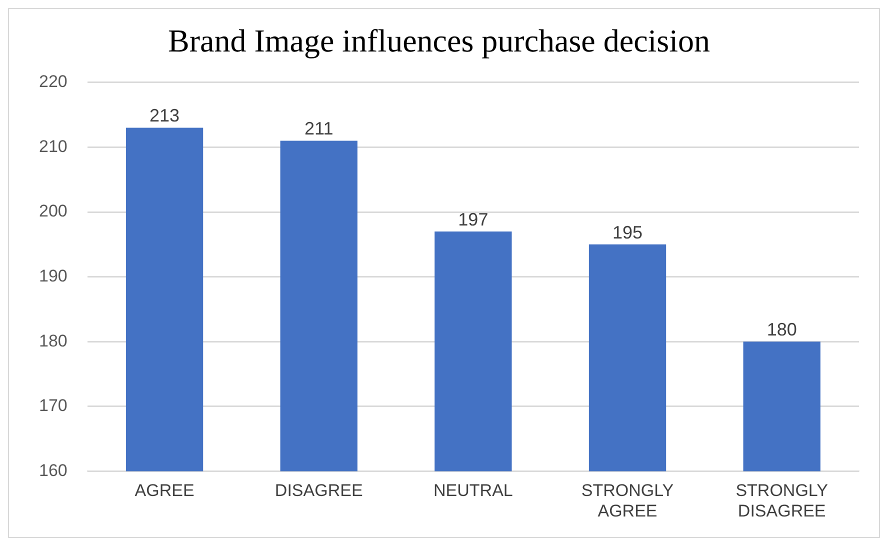 The width and height of the screenshot is (886, 544). I want to click on data-label: 195, so click(627, 232).